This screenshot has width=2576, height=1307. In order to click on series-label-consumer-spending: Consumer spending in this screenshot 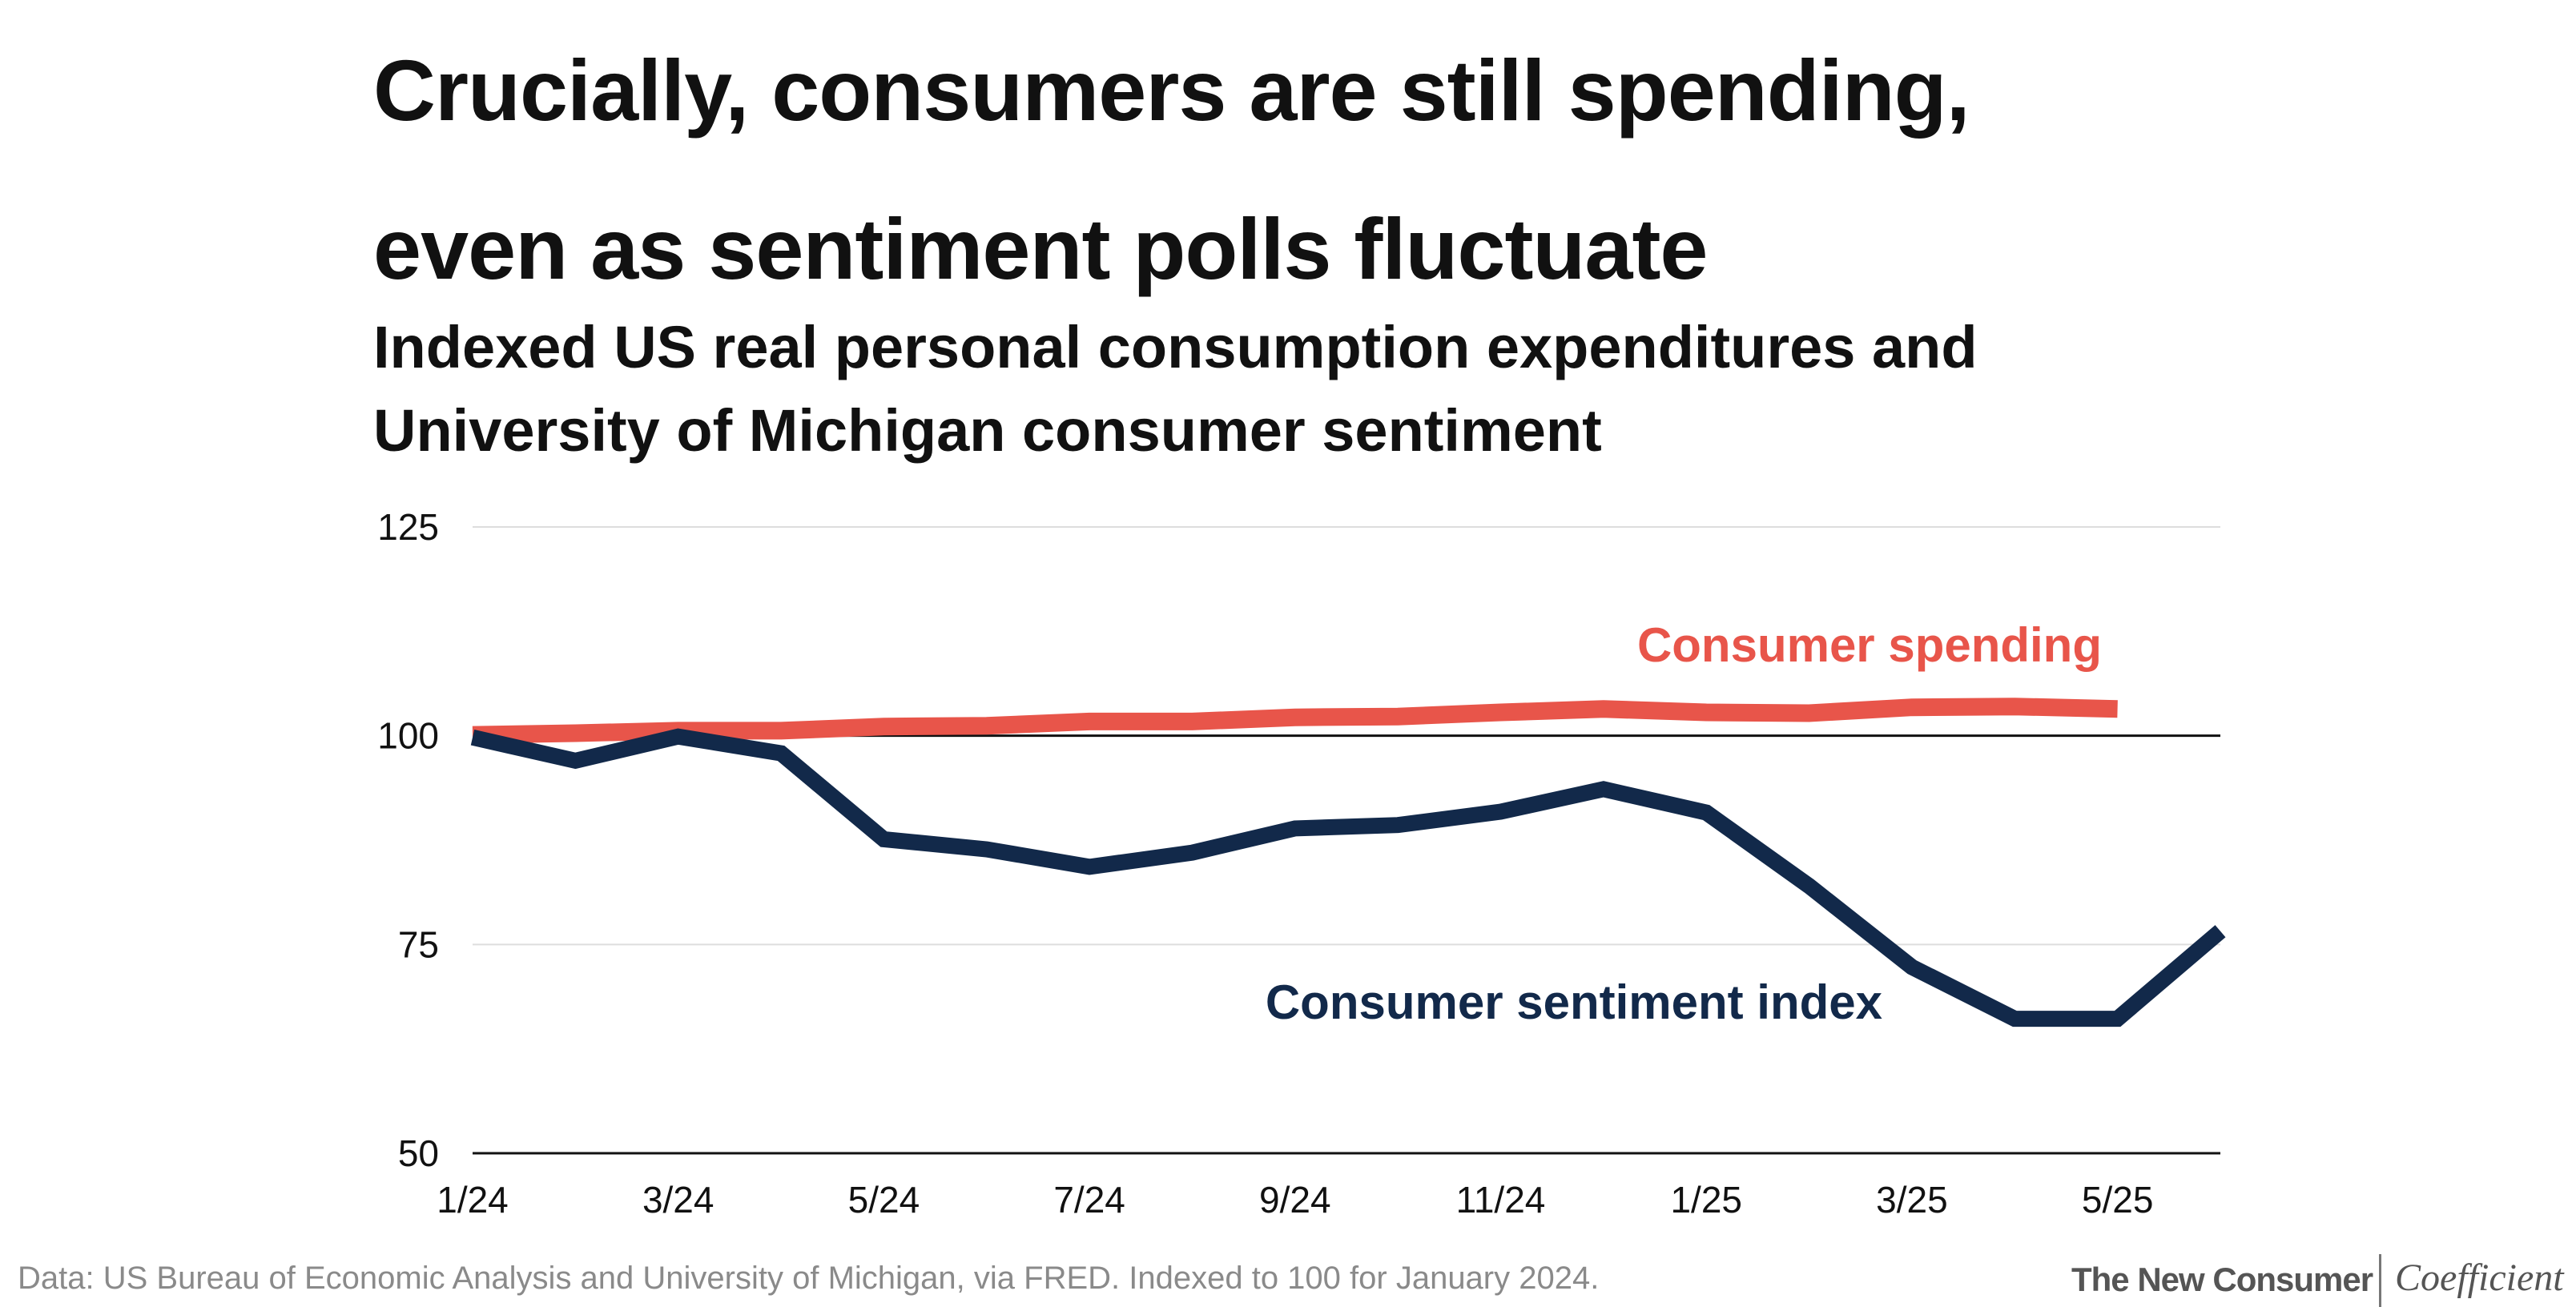, I will do `click(1869, 645)`.